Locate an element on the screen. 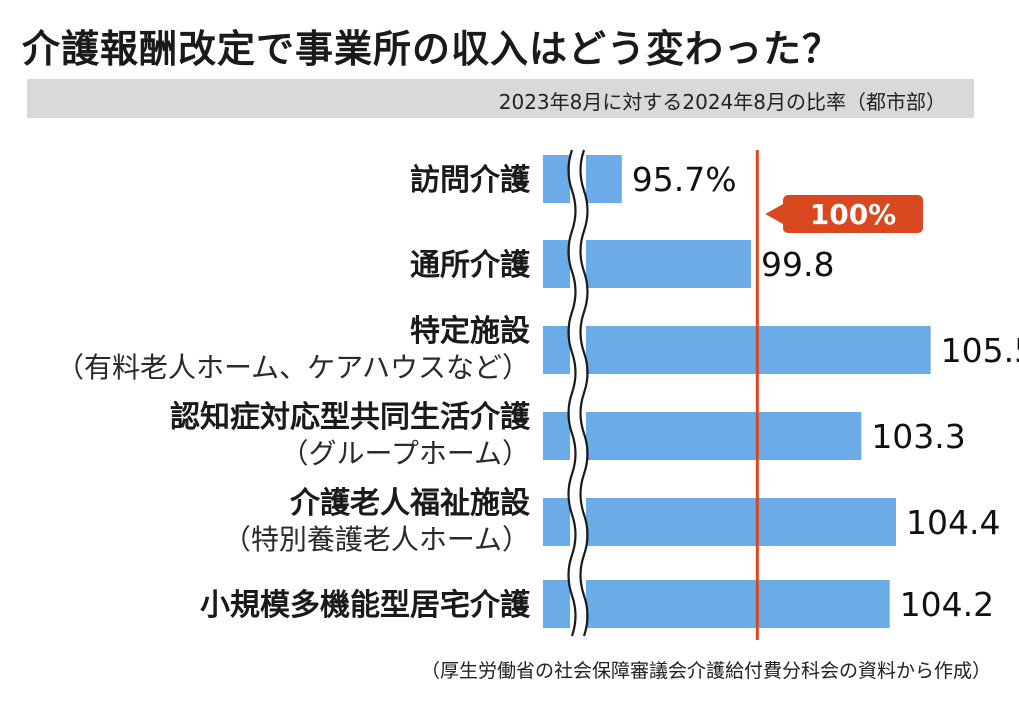  axis-break-left-line is located at coordinates (572, 393).